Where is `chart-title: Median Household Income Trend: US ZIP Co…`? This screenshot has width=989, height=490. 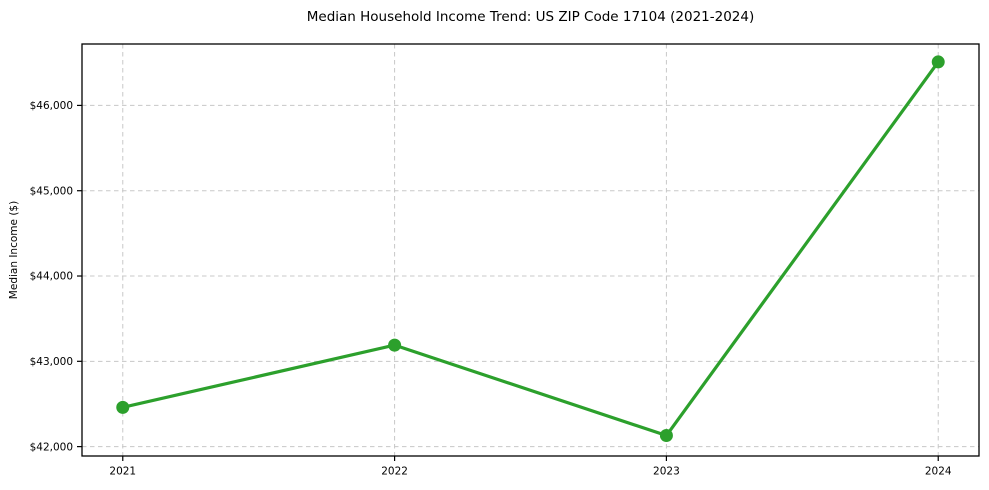
chart-title: Median Household Income Trend: US ZIP Co… is located at coordinates (531, 17).